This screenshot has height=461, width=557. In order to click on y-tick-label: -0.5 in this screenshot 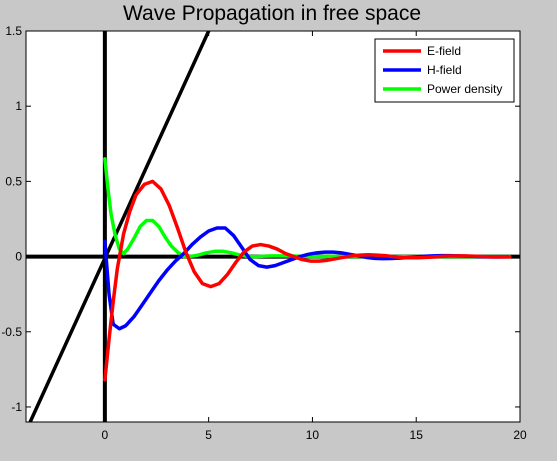, I will do `click(11, 332)`.